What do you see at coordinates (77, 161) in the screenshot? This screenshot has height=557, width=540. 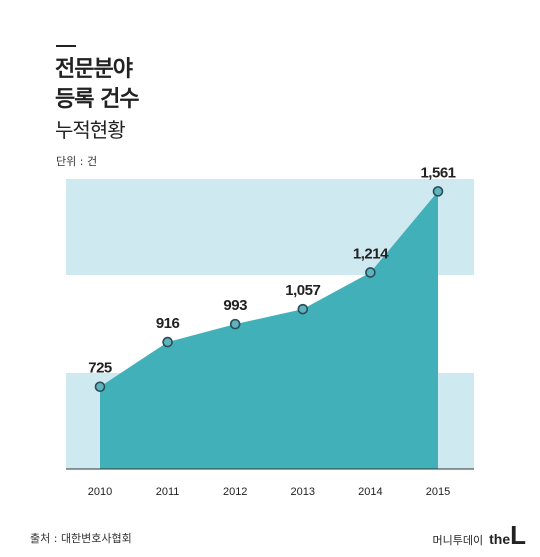 I see `unit-label: 단위 : 건` at bounding box center [77, 161].